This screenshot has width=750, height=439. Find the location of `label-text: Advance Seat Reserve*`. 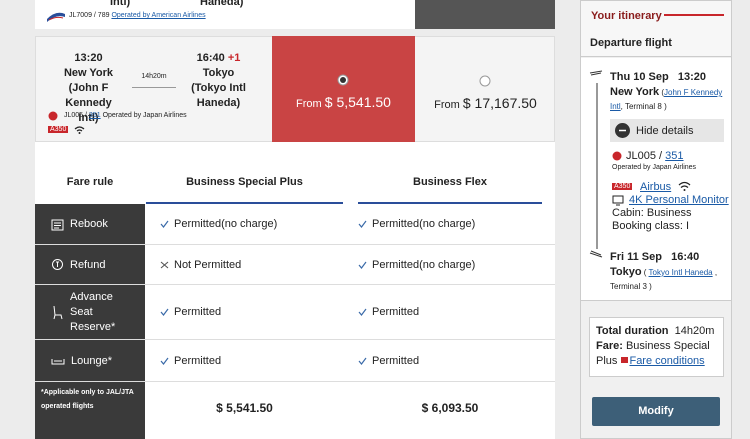

label-text: Advance Seat Reserve* is located at coordinates (93, 311).